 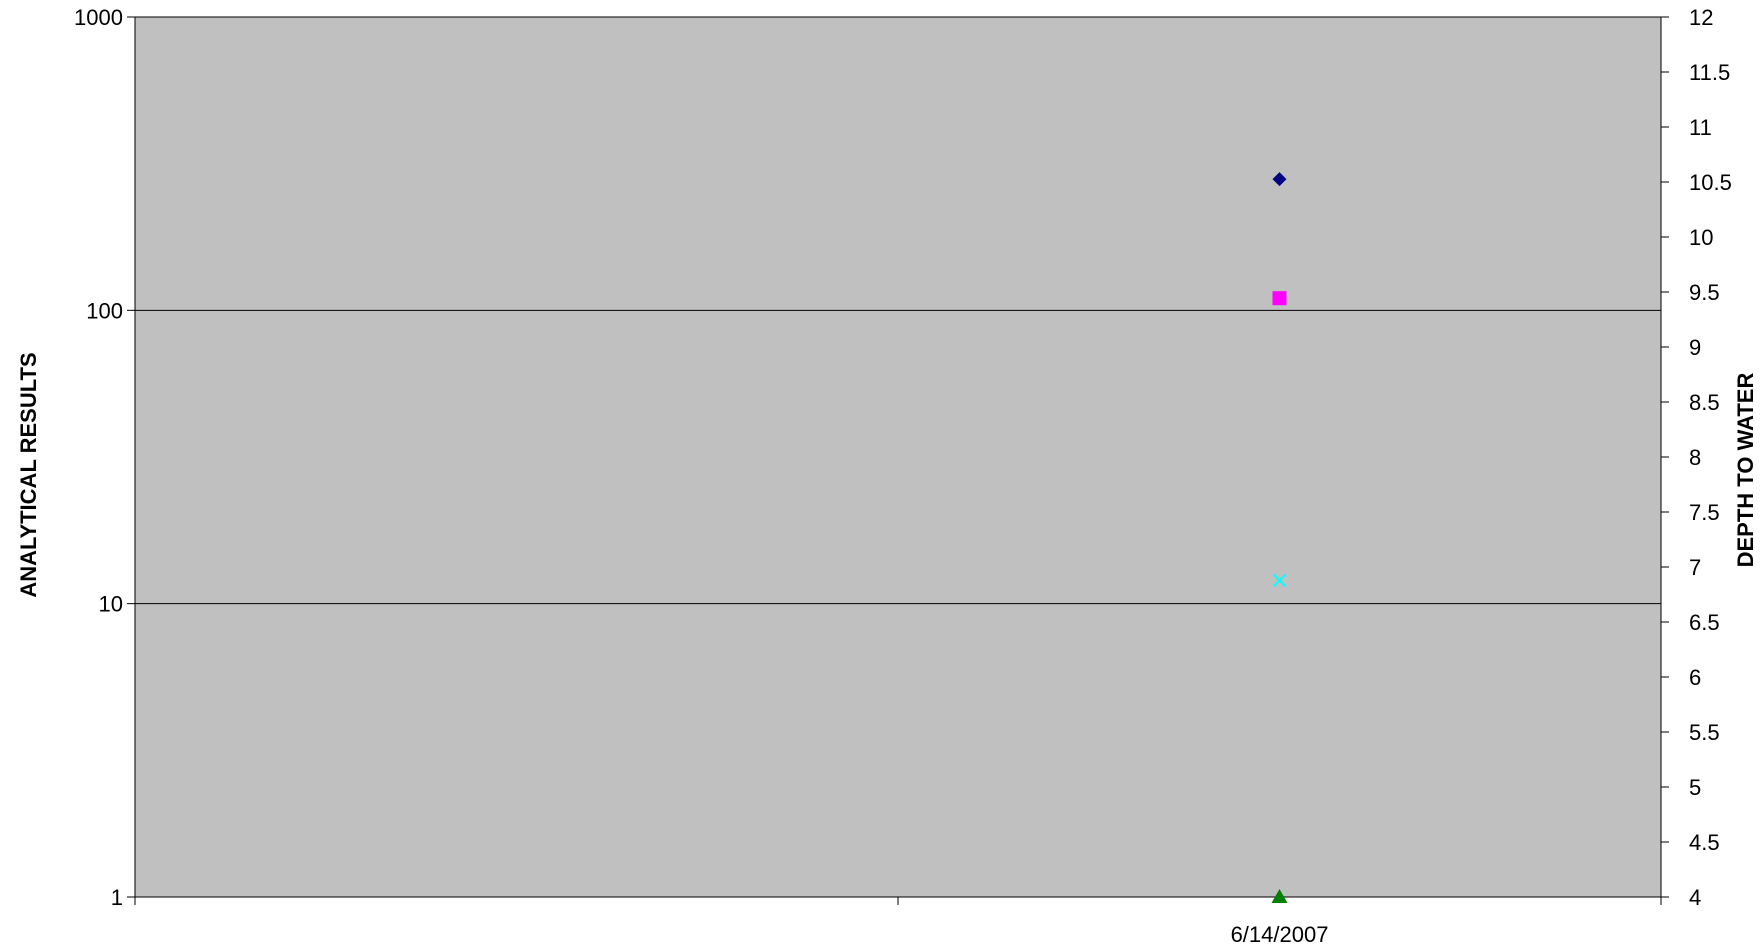 What do you see at coordinates (1701, 237) in the screenshot?
I see `y2-tick-label: 10` at bounding box center [1701, 237].